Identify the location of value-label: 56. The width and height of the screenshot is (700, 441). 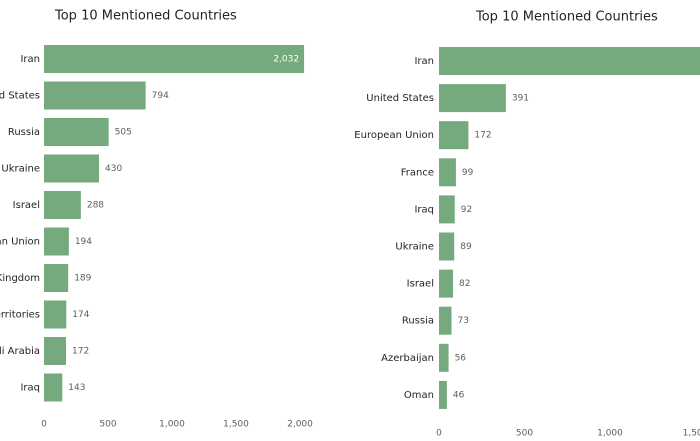
(461, 358).